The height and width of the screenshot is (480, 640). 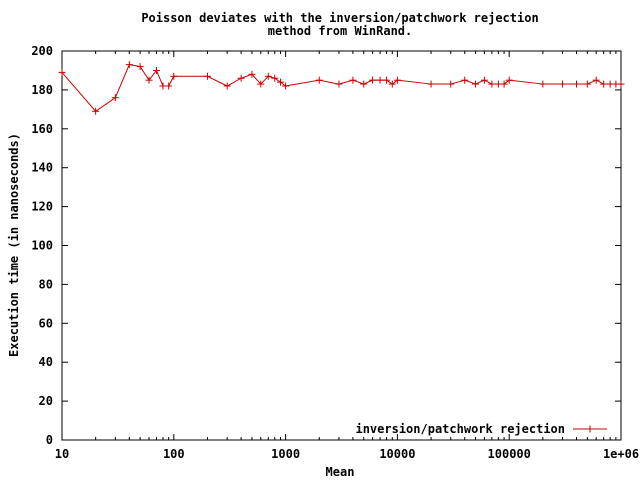 I want to click on legend-label: inversion/patchwork rejection, so click(x=460, y=429).